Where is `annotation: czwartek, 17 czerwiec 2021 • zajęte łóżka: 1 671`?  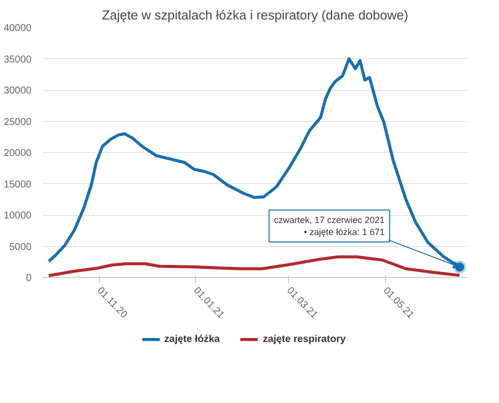 annotation: czwartek, 17 czerwiec 2021 • zajęte łóżka: 1 671 is located at coordinates (329, 226).